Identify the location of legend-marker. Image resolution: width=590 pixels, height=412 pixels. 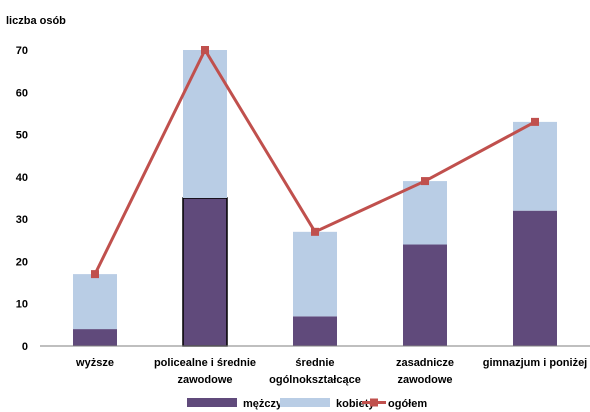
(374, 402).